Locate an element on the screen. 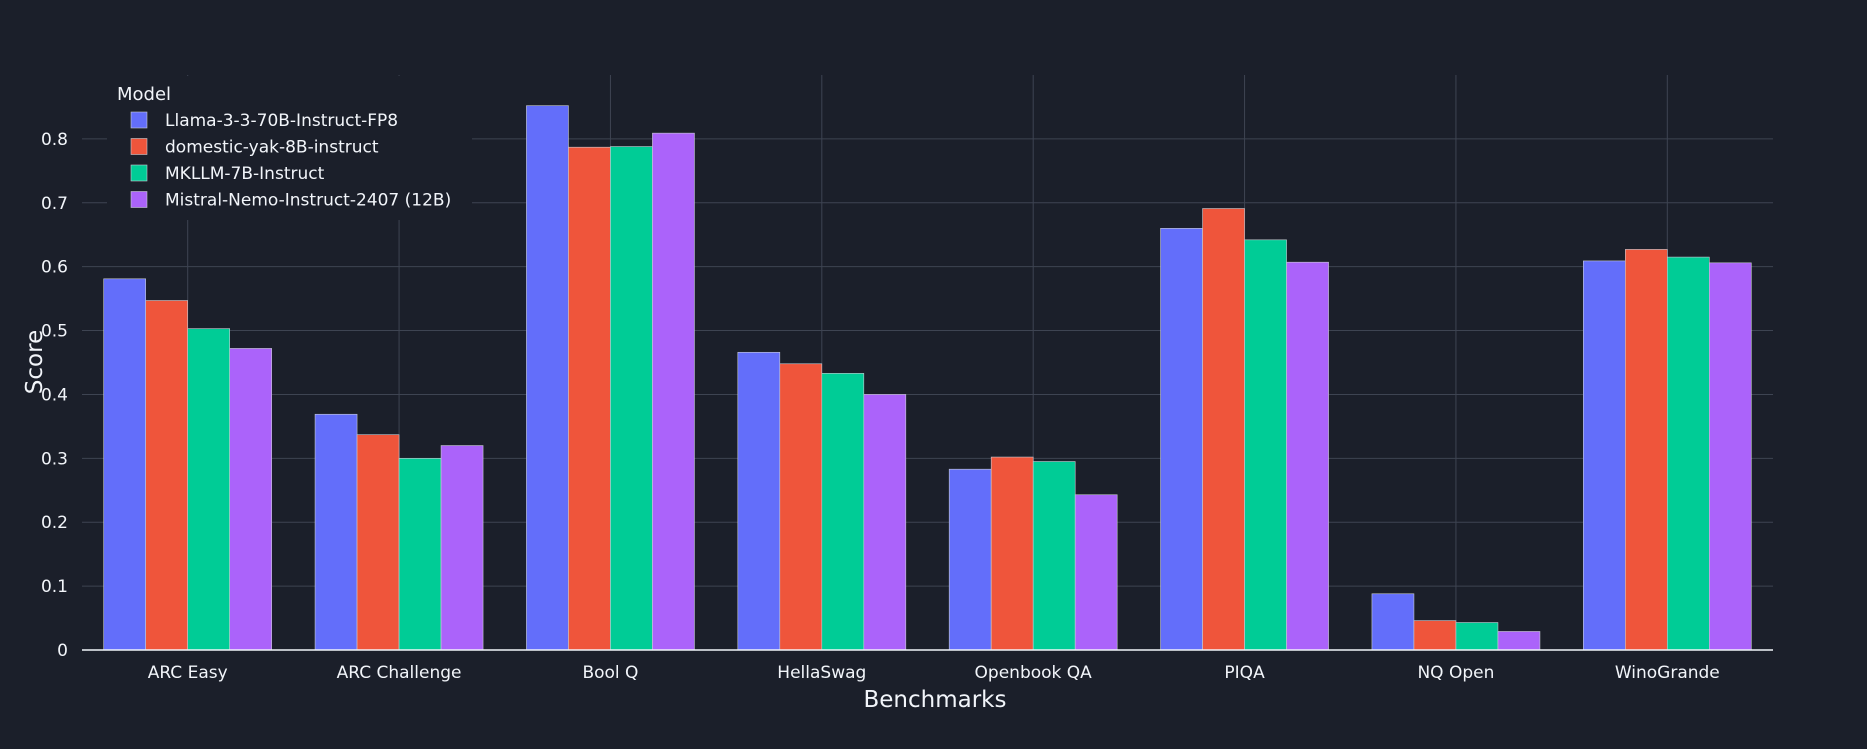 The height and width of the screenshot is (749, 1867). legend-item-label: MKLLM-7B-Instruct is located at coordinates (245, 174).